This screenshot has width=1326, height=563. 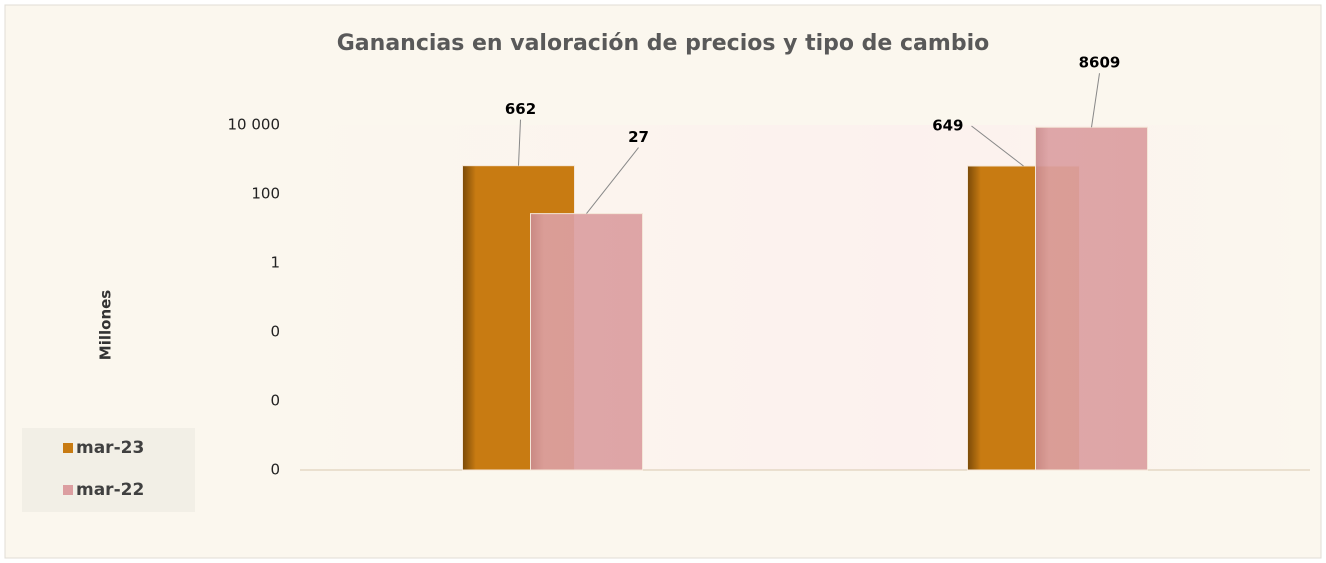 I want to click on data-label: 27, so click(x=638, y=137).